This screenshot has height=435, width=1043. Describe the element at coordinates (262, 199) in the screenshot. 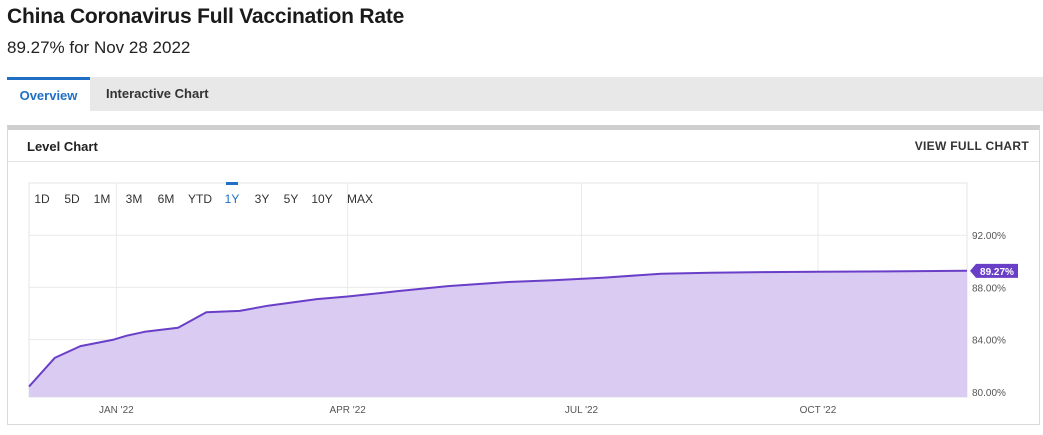

I see `range-button-3y: 3Y` at that location.